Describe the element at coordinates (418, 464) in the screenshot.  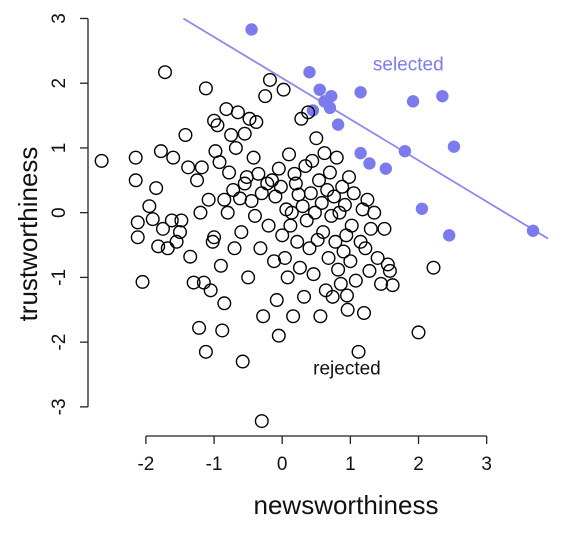
I see `x-tick-label: 2` at that location.